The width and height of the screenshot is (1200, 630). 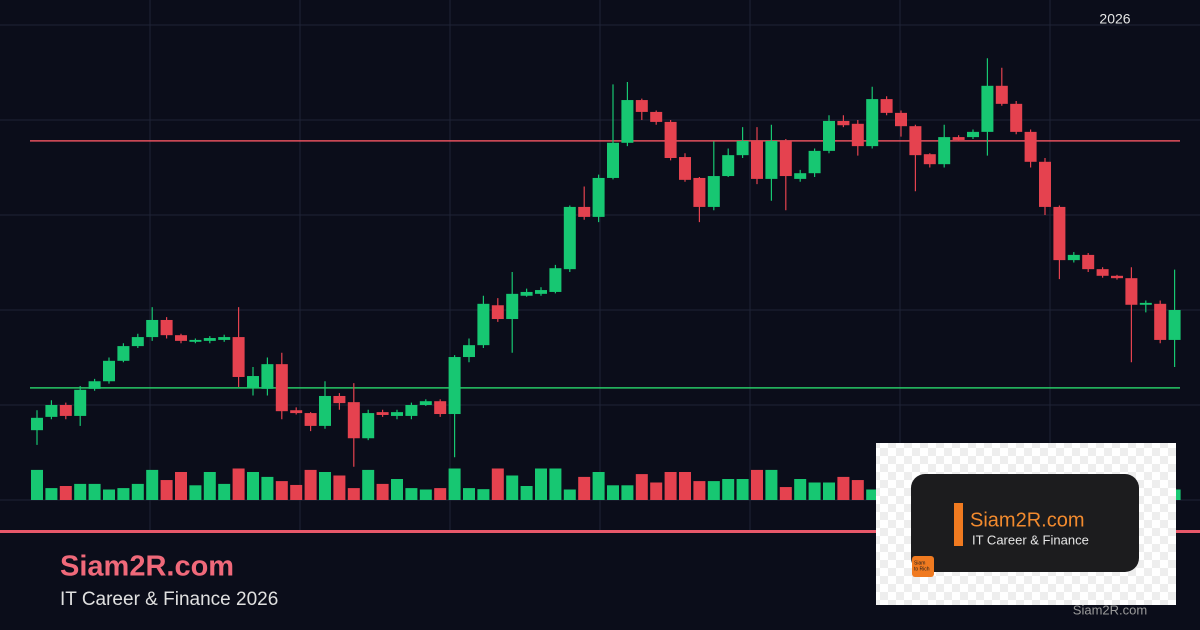 What do you see at coordinates (1114, 19) in the screenshot?
I see `x-axis-label: 2026` at bounding box center [1114, 19].